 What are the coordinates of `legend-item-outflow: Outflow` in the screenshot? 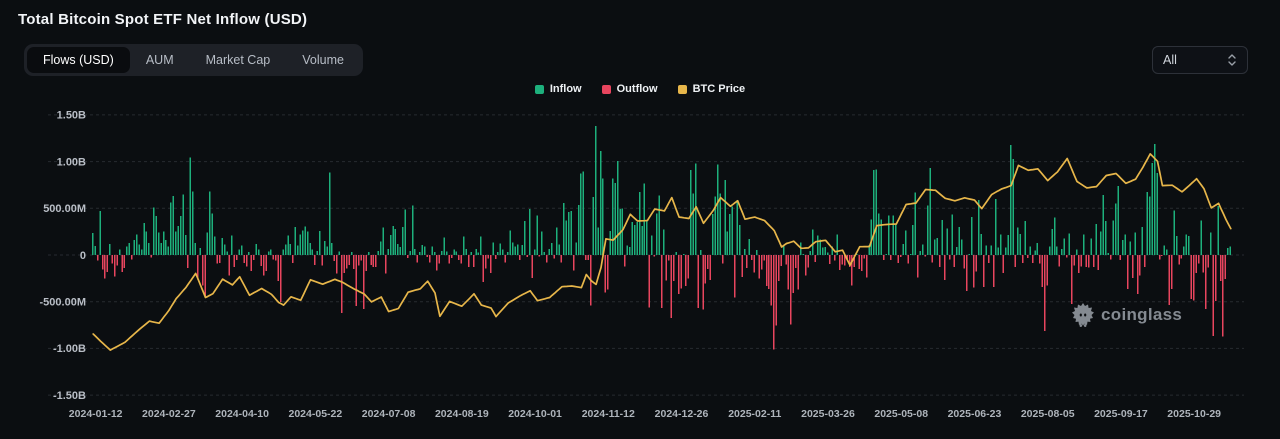 It's located at (629, 89).